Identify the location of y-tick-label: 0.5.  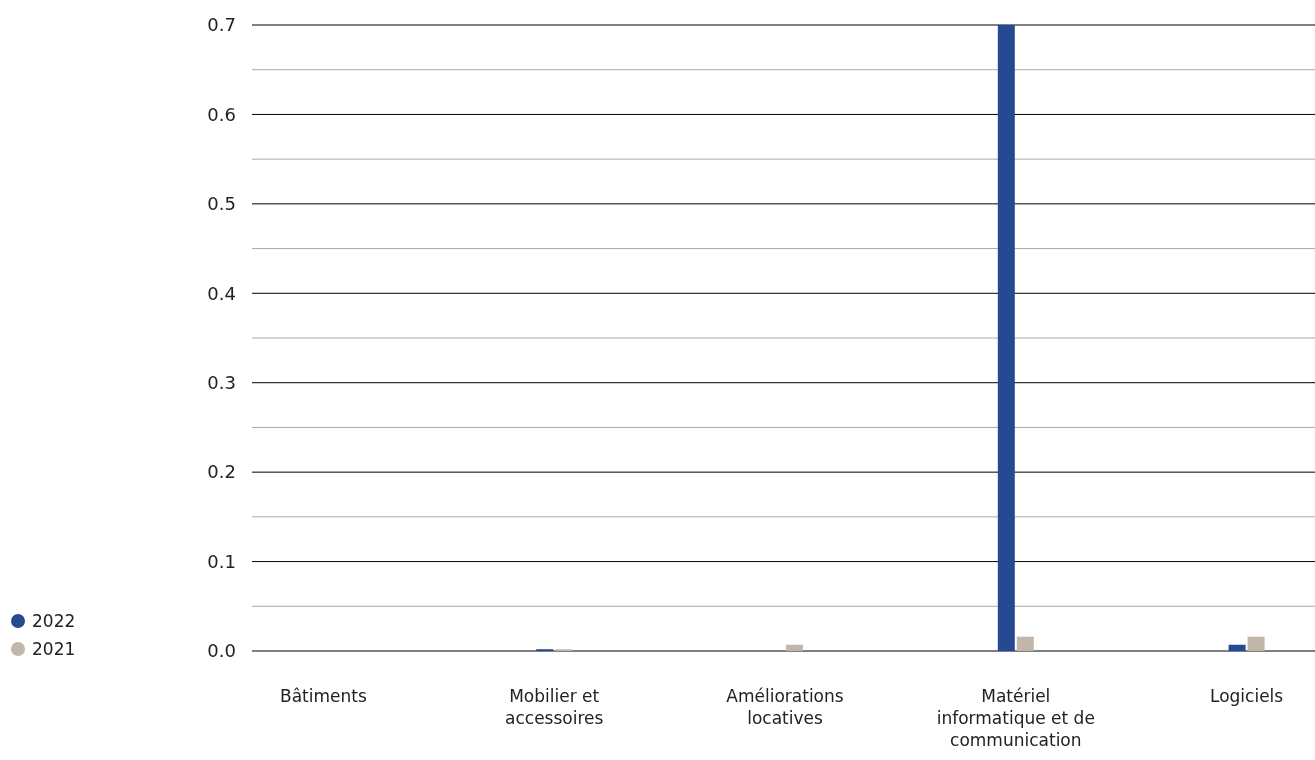
(221, 204).